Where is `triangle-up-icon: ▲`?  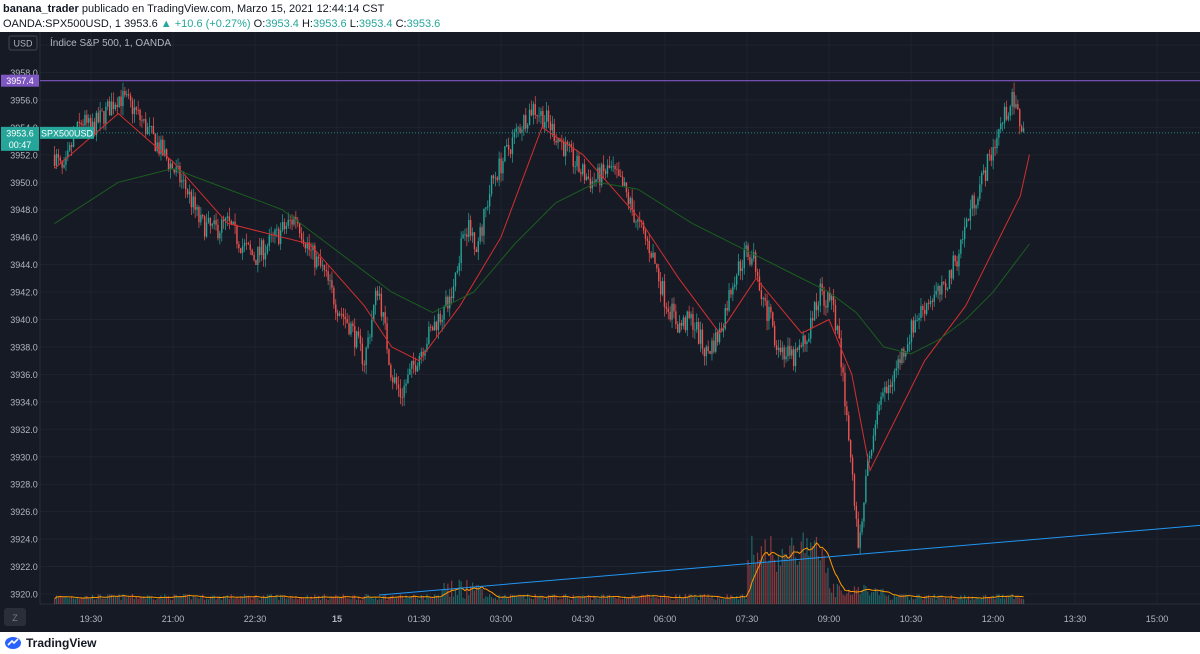 triangle-up-icon: ▲ is located at coordinates (166, 24).